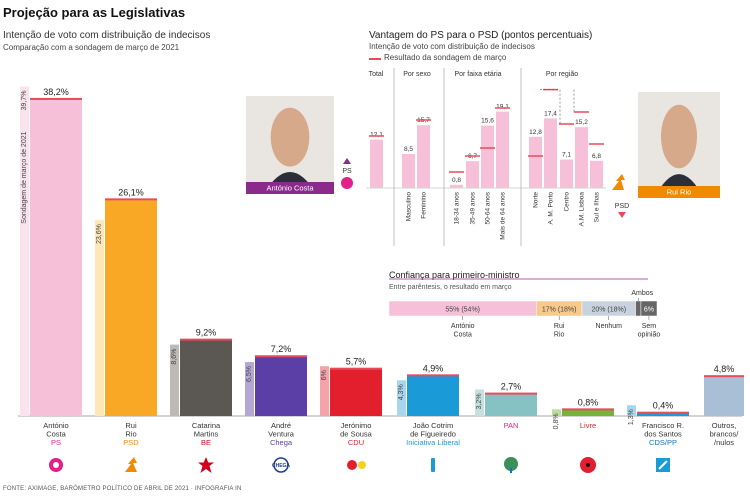 The image size is (750, 500). Describe the element at coordinates (433, 425) in the screenshot. I see `candidate-name: João Cotrim` at that location.